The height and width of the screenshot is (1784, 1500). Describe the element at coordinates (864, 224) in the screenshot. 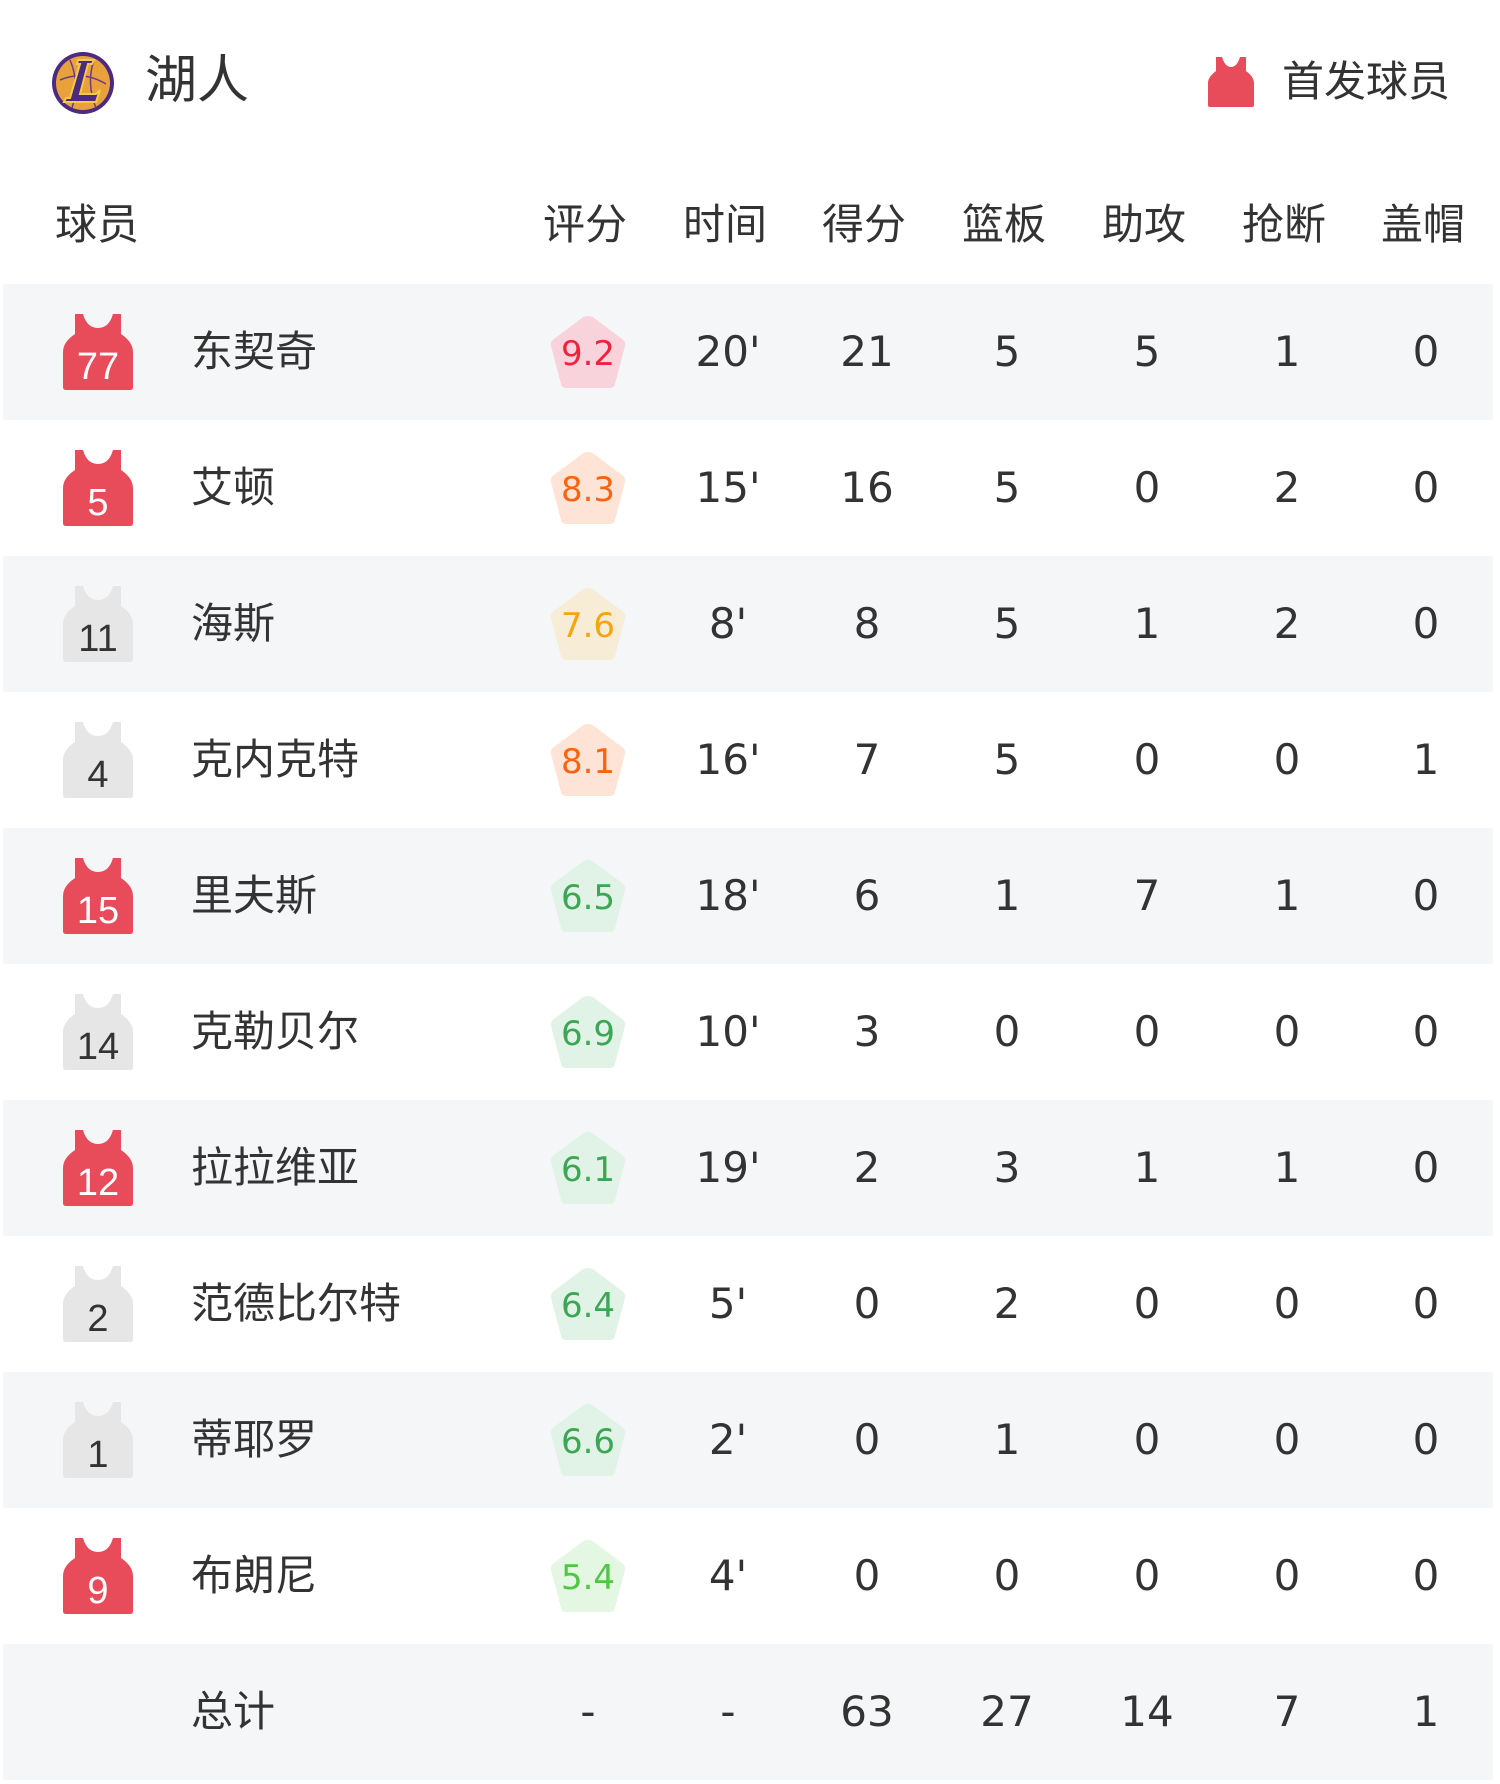

I see `column-header-points: 得分` at that location.